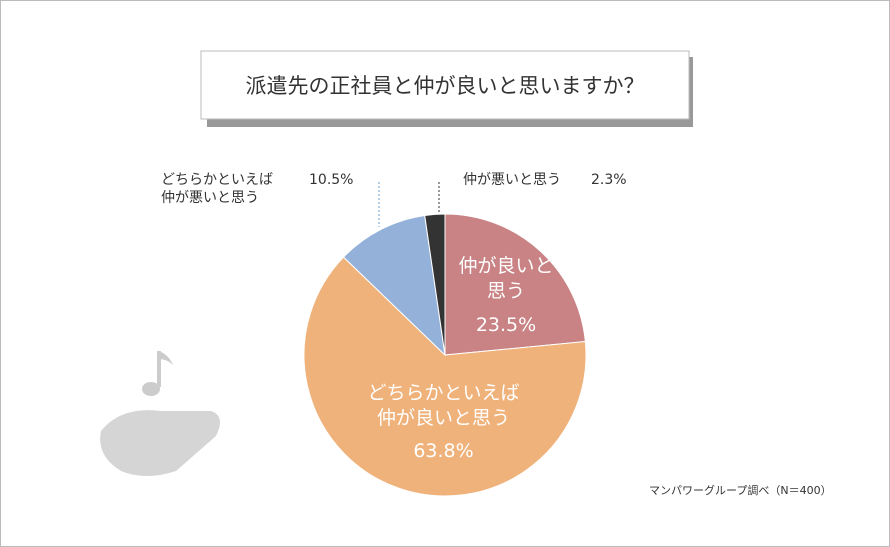  I want to click on chart-title: 派遣先の正社員と仲が良いと思いますか？, so click(445, 86).